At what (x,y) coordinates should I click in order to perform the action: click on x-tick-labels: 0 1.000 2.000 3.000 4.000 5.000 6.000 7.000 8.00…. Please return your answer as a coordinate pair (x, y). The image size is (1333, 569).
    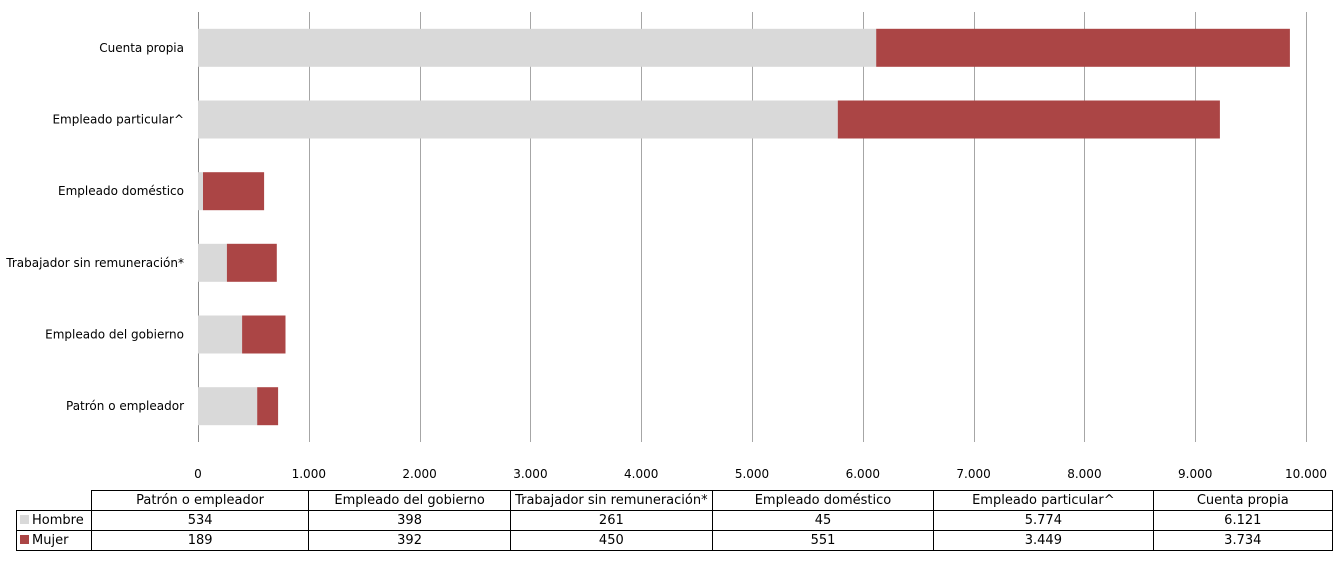
    Looking at the image, I should click on (760, 474).